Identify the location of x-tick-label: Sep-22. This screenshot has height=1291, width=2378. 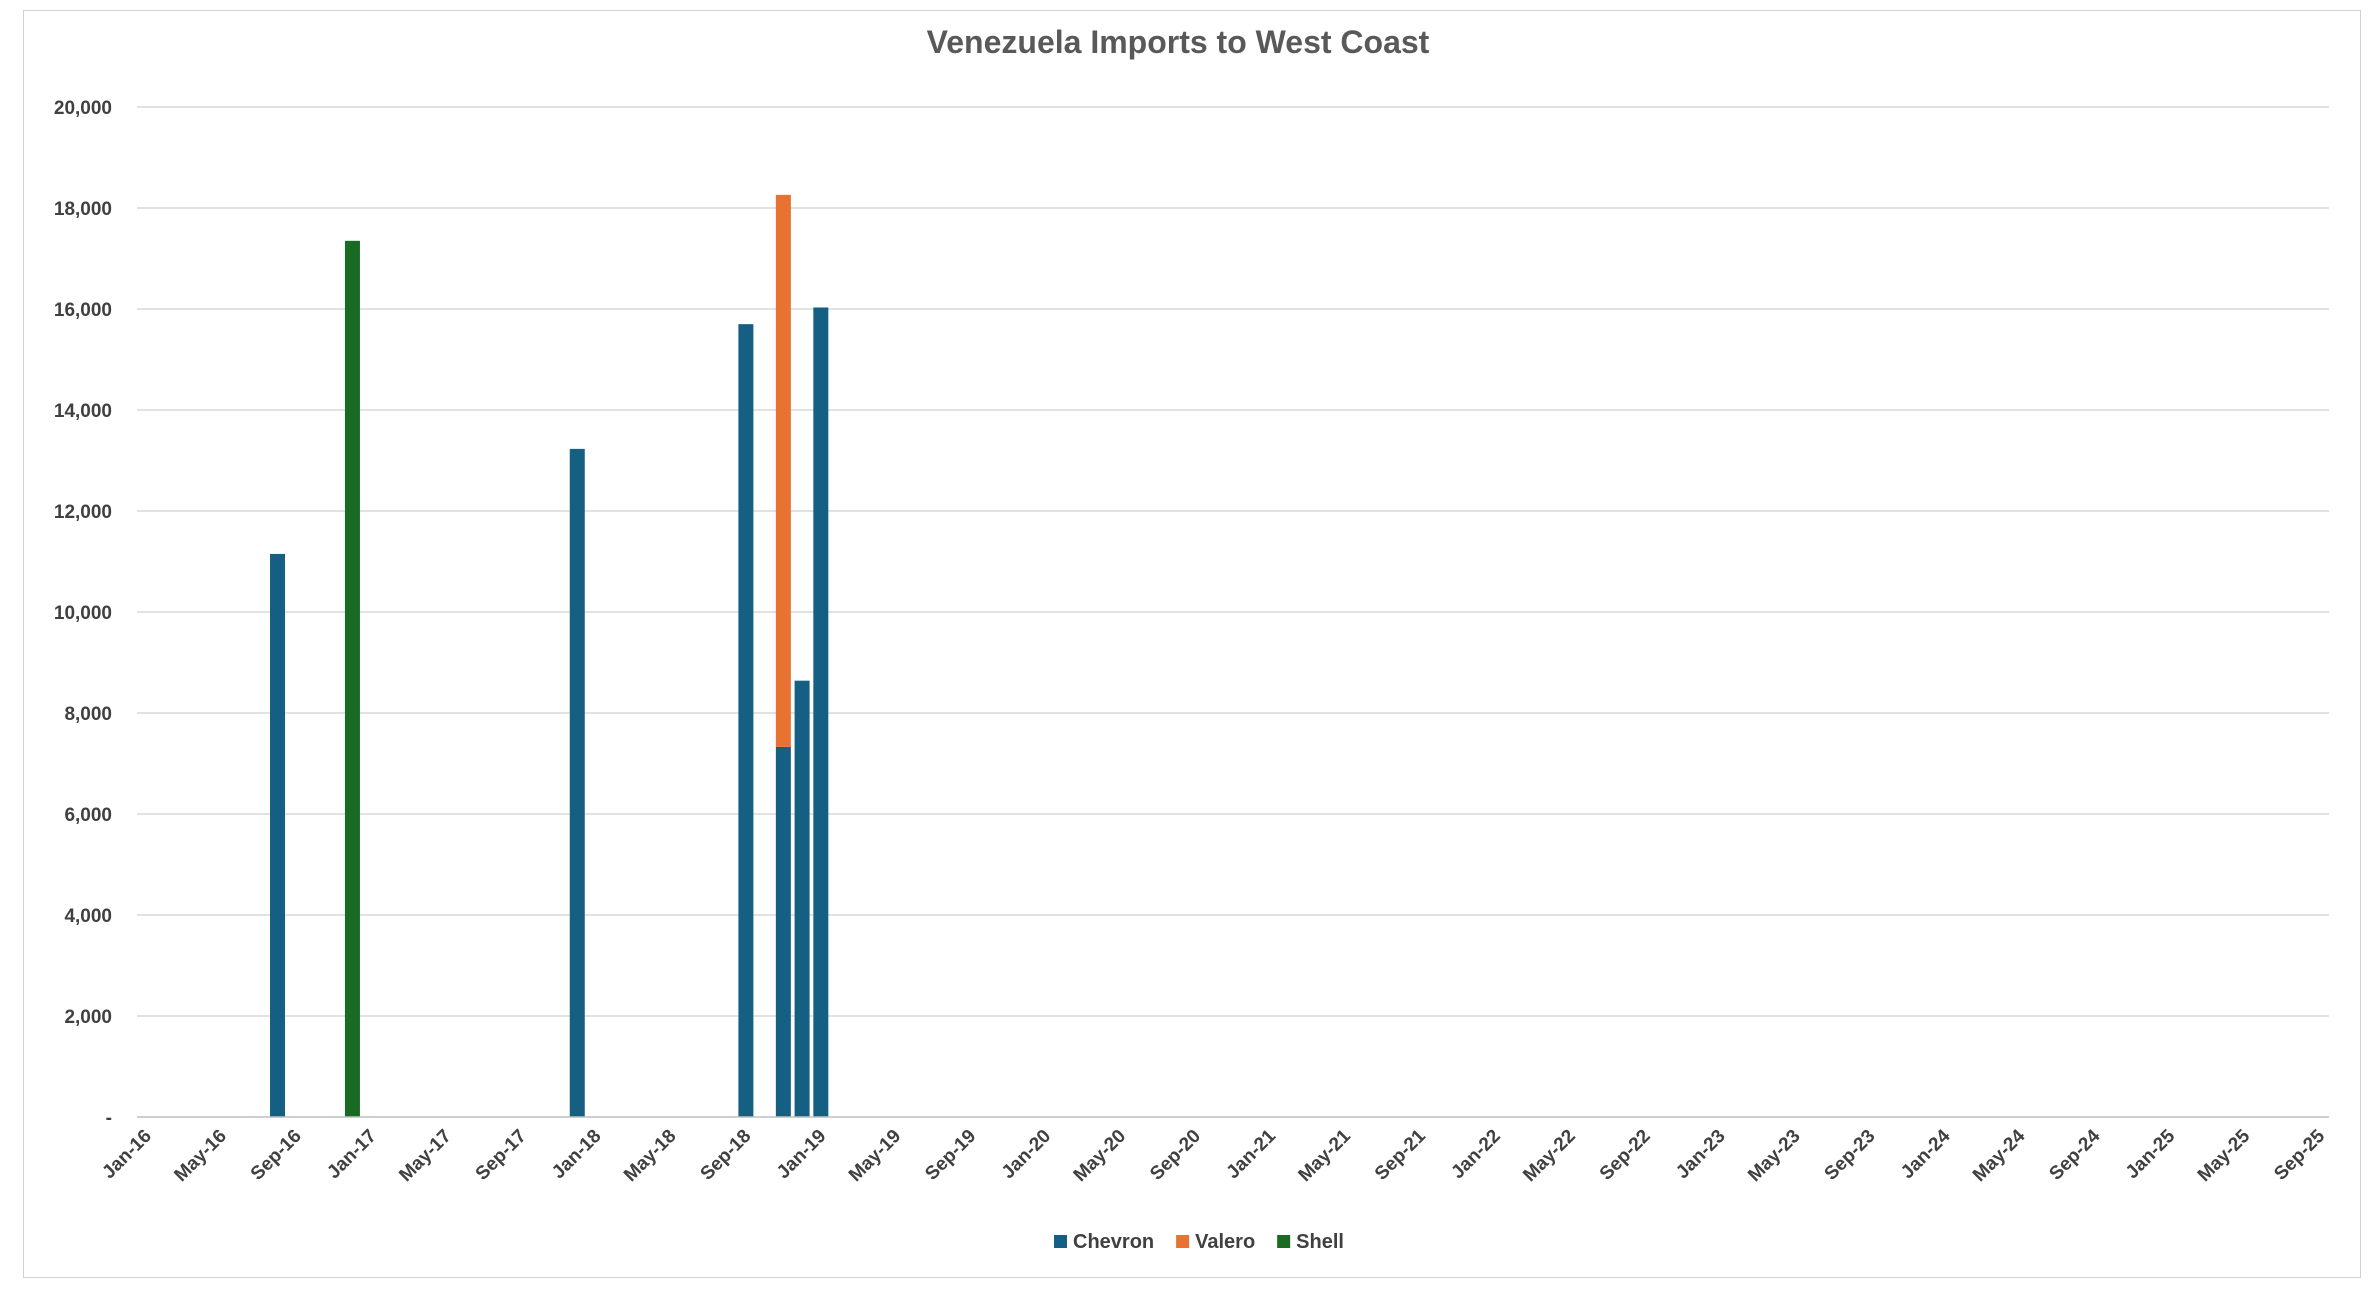
(1625, 1155).